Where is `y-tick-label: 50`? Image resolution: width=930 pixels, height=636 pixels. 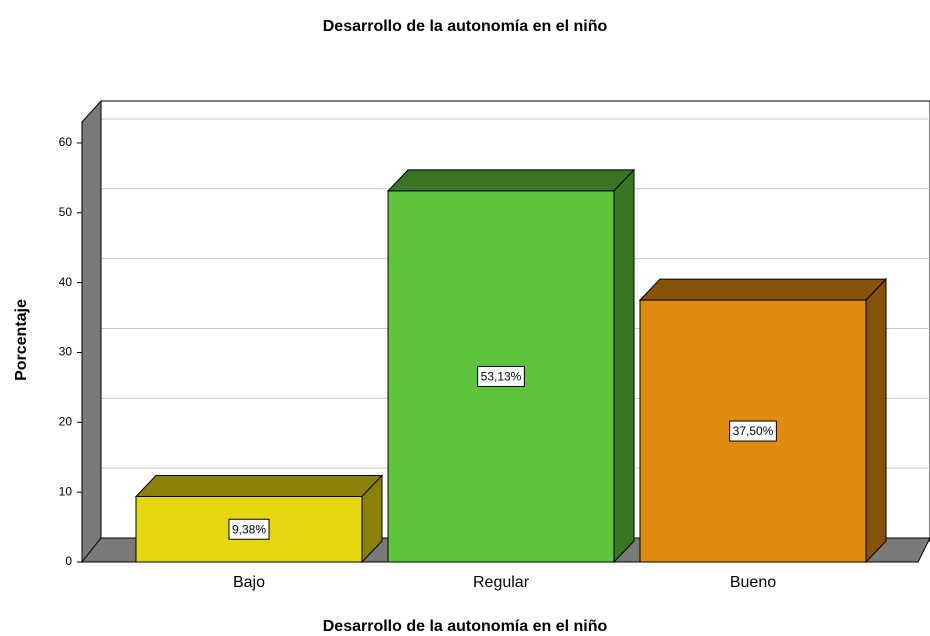
y-tick-label: 50 is located at coordinates (66, 212).